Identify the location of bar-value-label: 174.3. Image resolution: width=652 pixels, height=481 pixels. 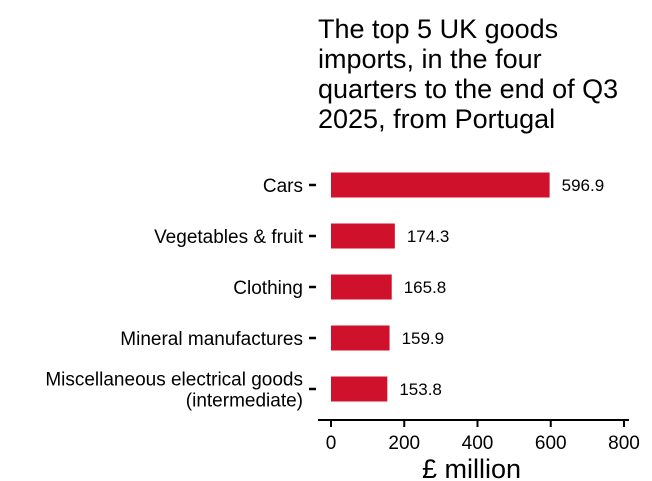
(428, 236).